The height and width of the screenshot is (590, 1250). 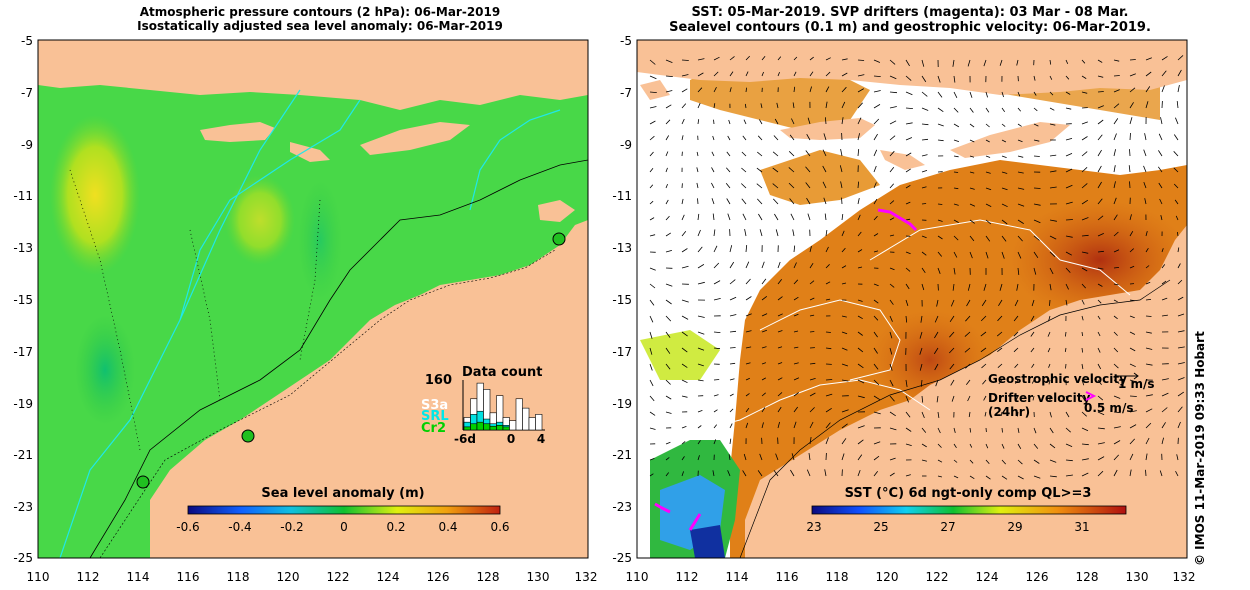 What do you see at coordinates (27, 93) in the screenshot?
I see `y-tick-label: -7` at bounding box center [27, 93].